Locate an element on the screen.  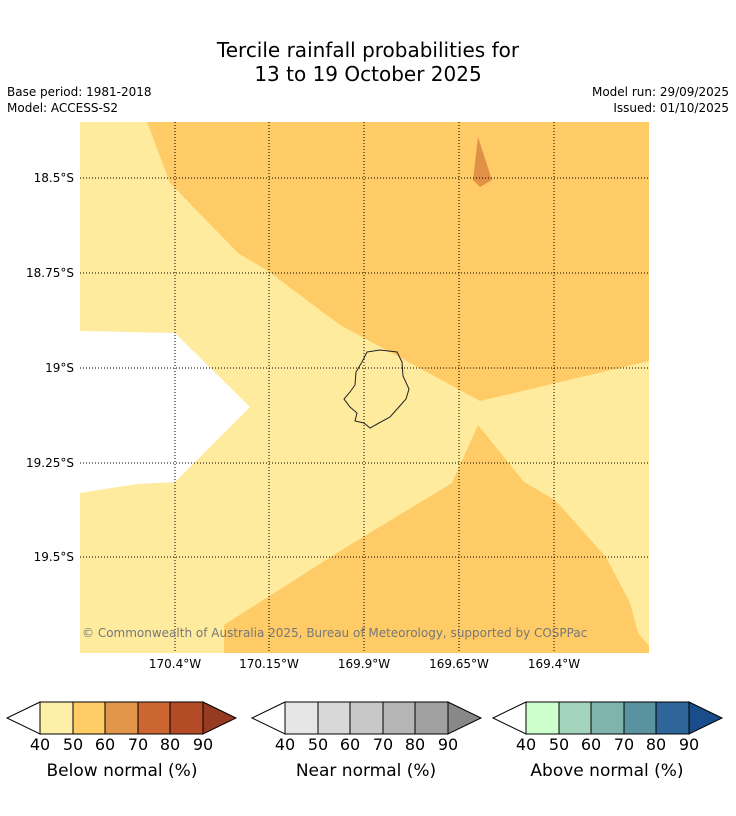
legend-below-tick: 60 is located at coordinates (105, 744).